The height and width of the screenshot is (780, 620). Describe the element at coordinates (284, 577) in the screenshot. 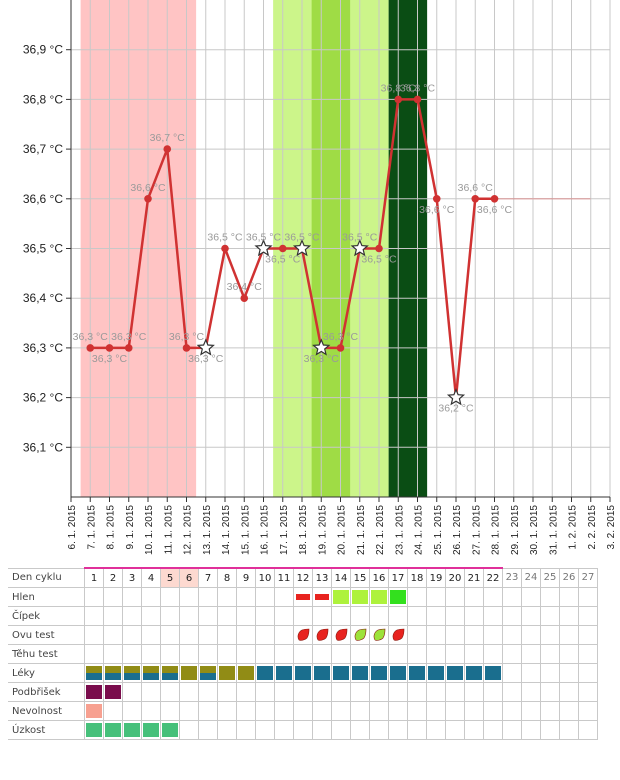

I see `cycle-day: 11` at that location.